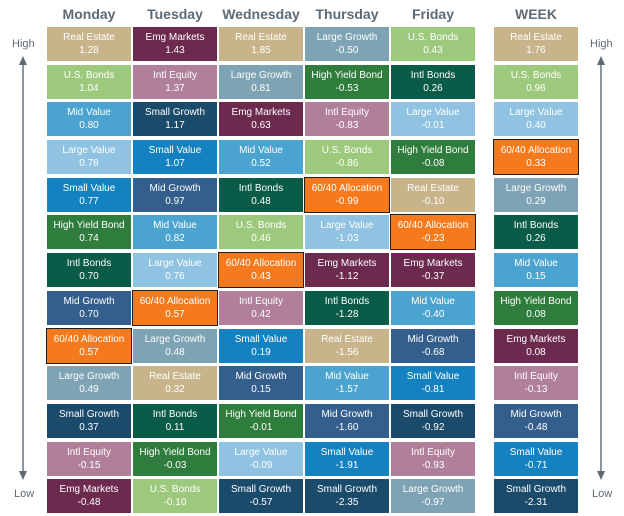 This screenshot has width=624, height=516. I want to click on table-cell: 60/40 Allocation -0.99, so click(347, 194).